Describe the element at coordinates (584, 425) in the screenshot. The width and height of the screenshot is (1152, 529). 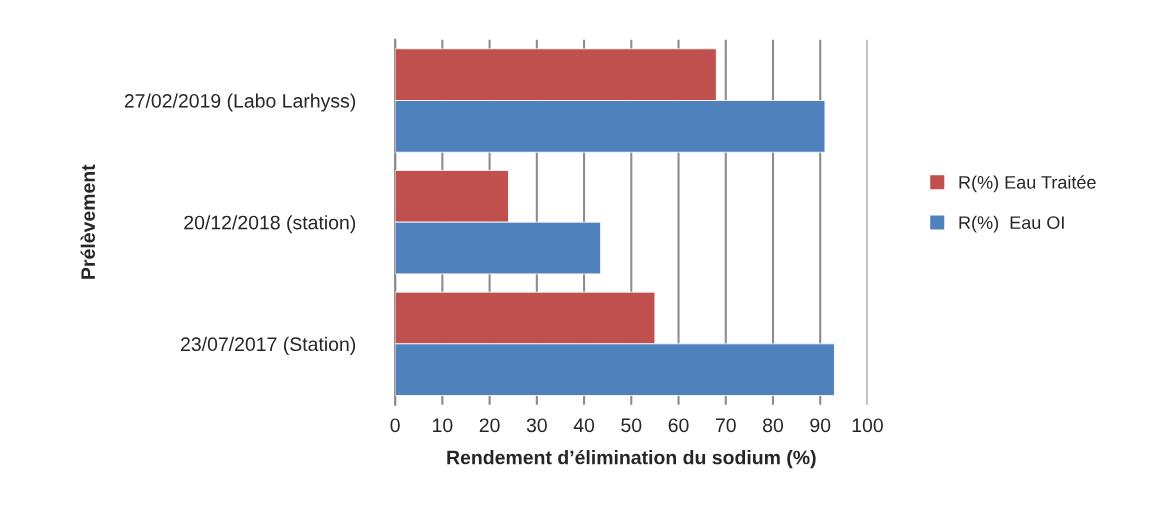
I see `x-tick-label: 40` at that location.